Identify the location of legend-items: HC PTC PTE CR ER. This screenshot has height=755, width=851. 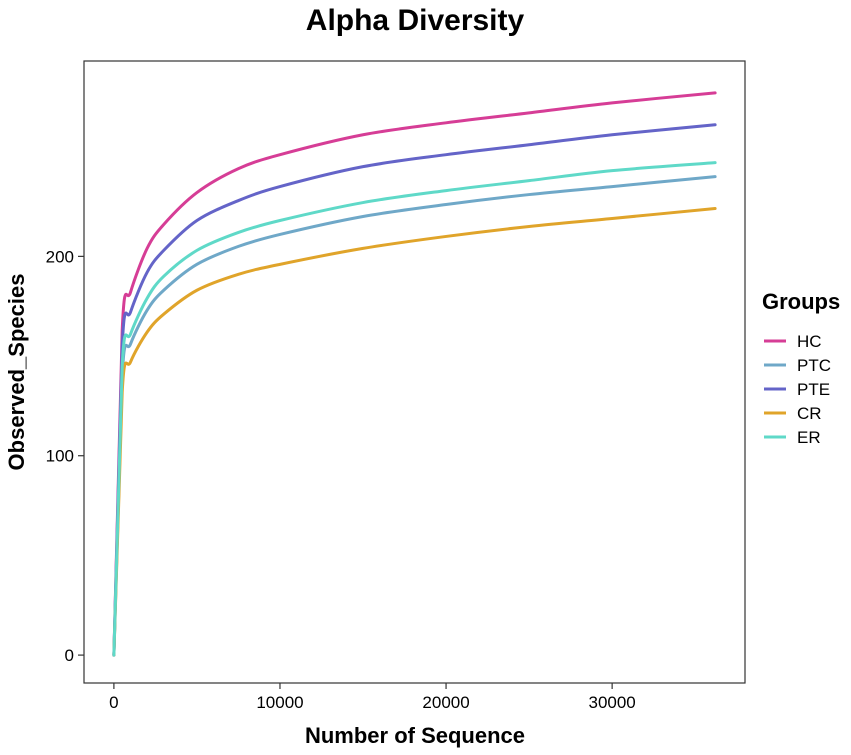
(797, 389).